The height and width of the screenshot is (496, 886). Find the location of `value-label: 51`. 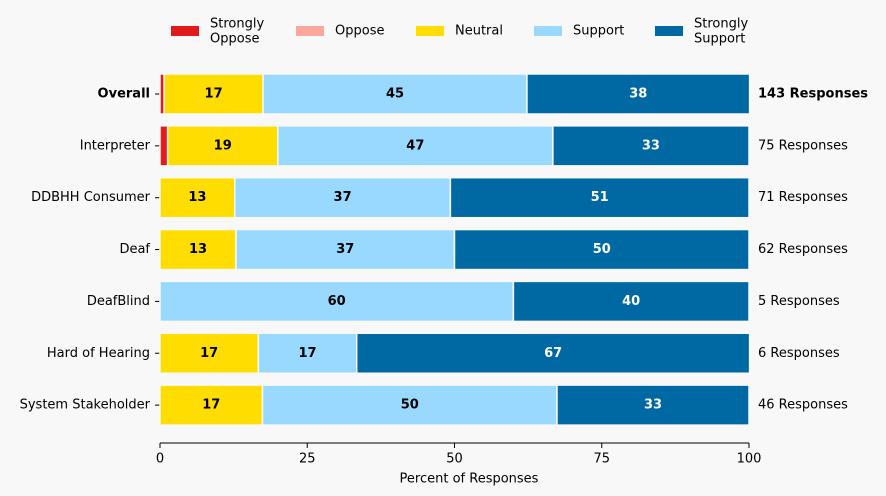

value-label: 51 is located at coordinates (600, 197).